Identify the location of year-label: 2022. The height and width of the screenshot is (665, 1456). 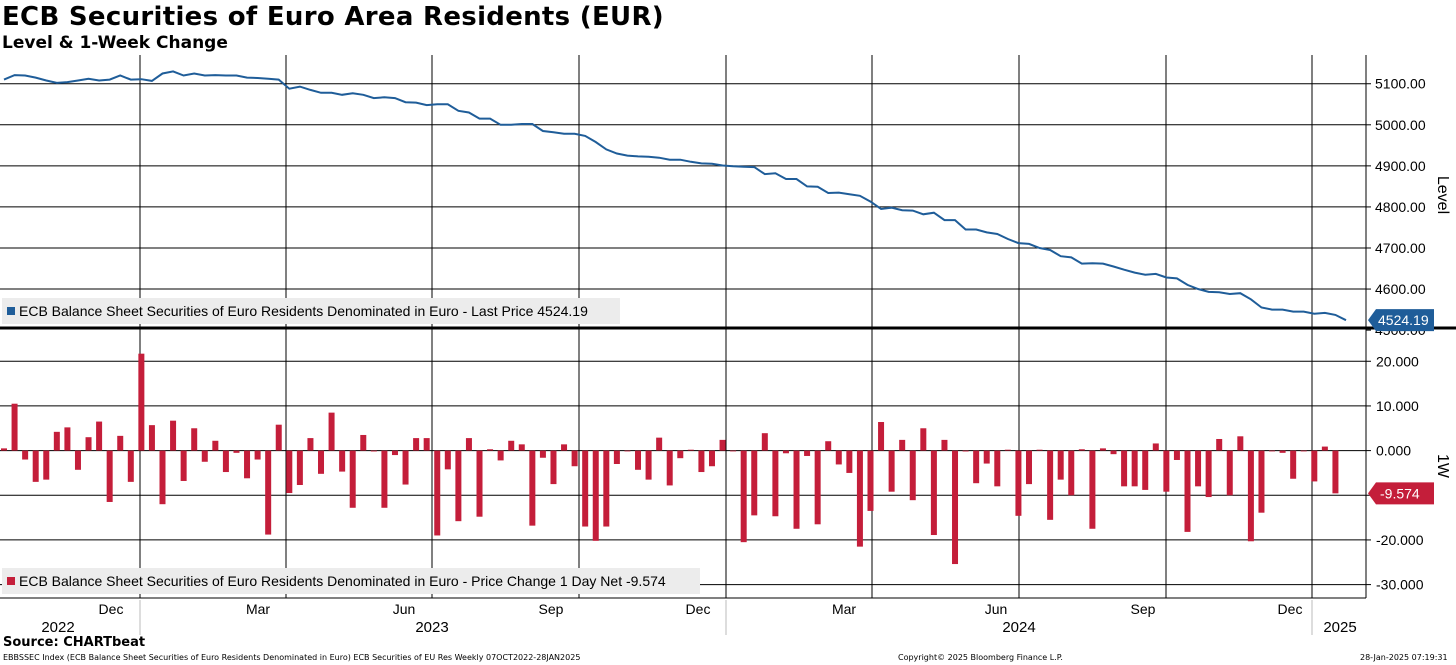
(57, 627).